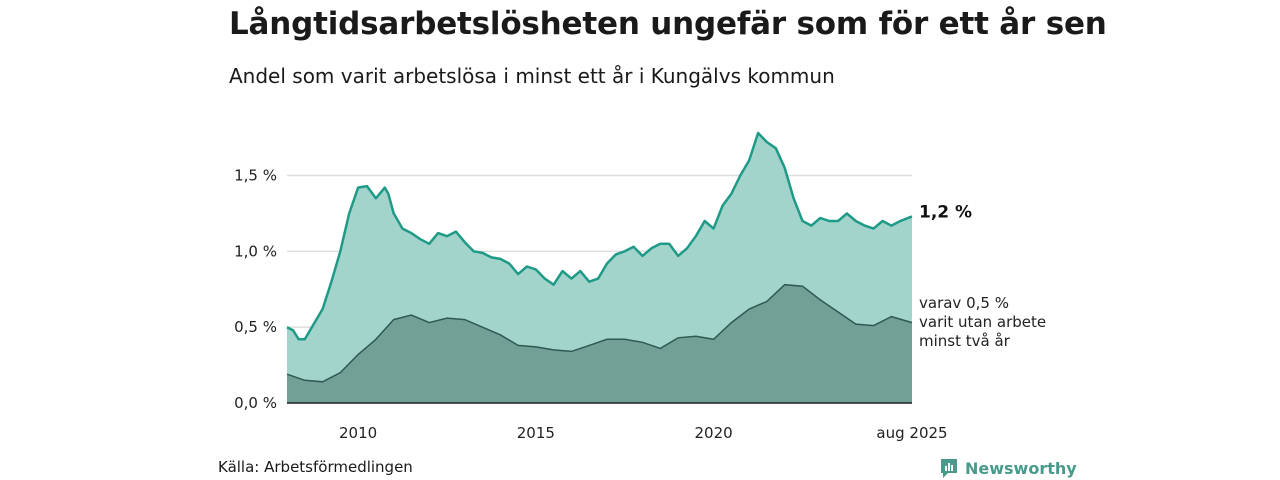 This screenshot has width=1280, height=480. What do you see at coordinates (949, 468) in the screenshot?
I see `newsworthy-logo-icon` at bounding box center [949, 468].